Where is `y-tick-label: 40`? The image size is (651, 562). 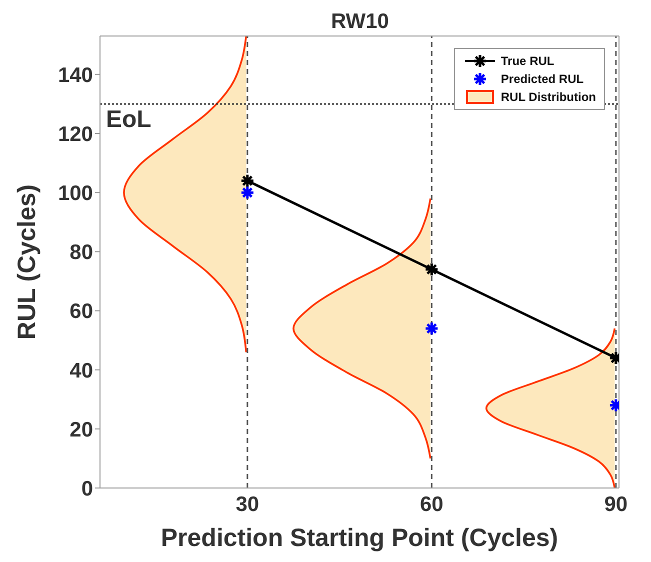 y-tick-label: 40 is located at coordinates (81, 370).